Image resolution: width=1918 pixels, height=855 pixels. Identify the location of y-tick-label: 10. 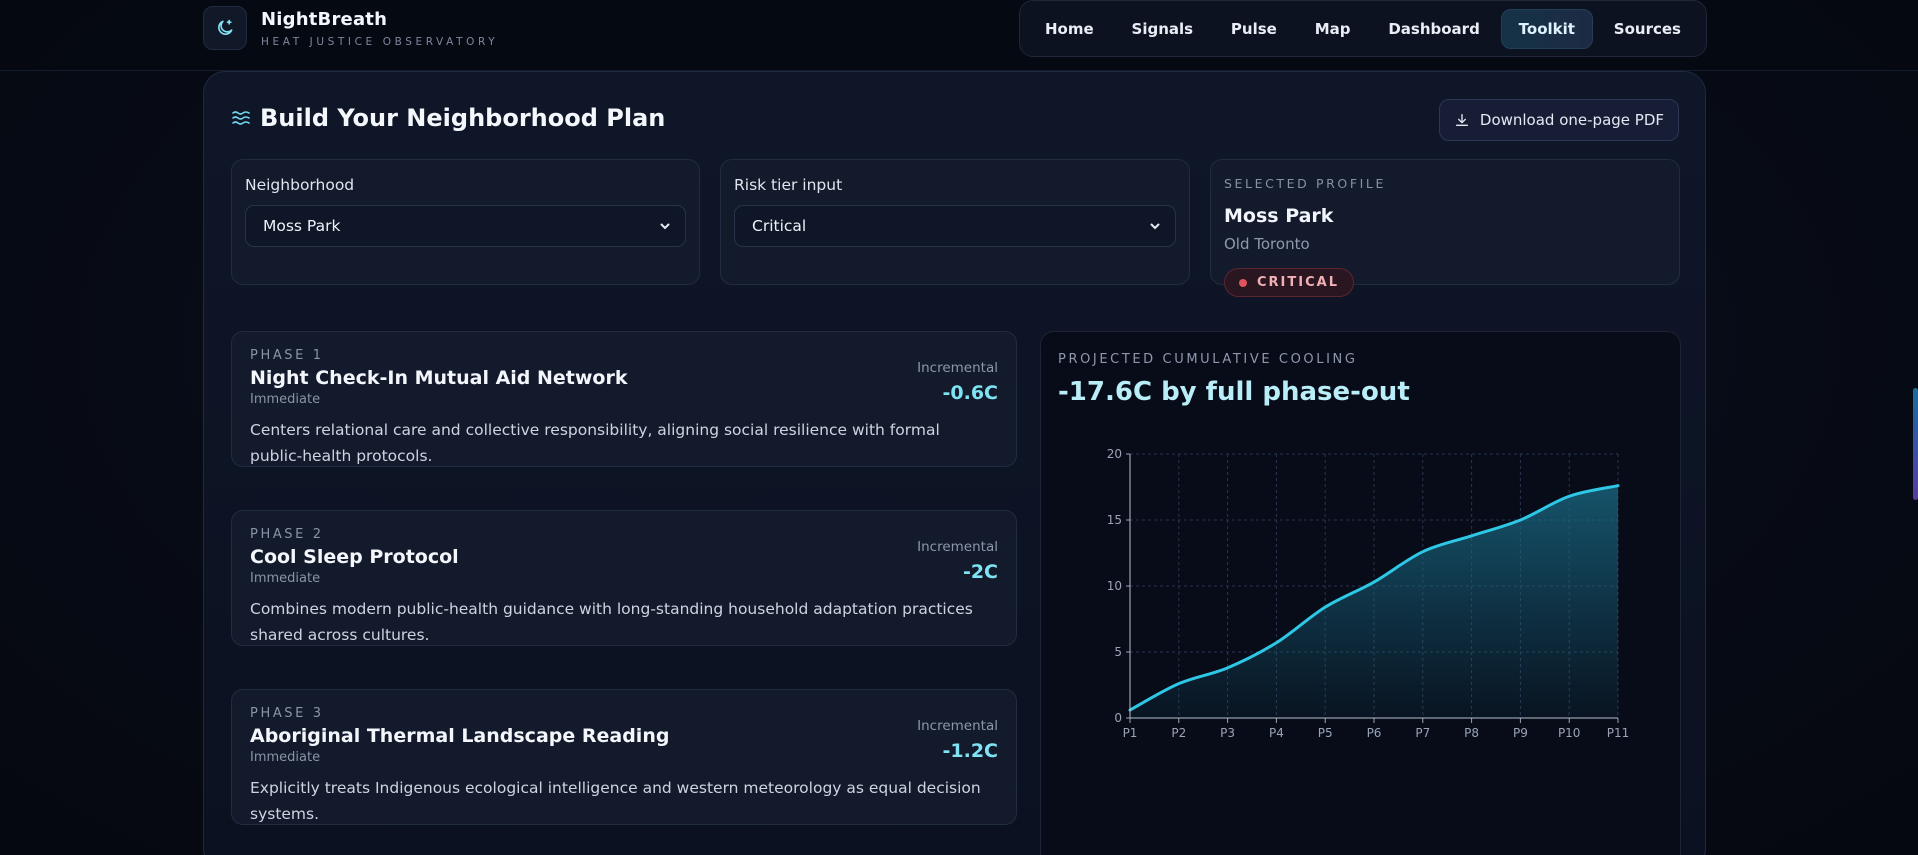
(1114, 586).